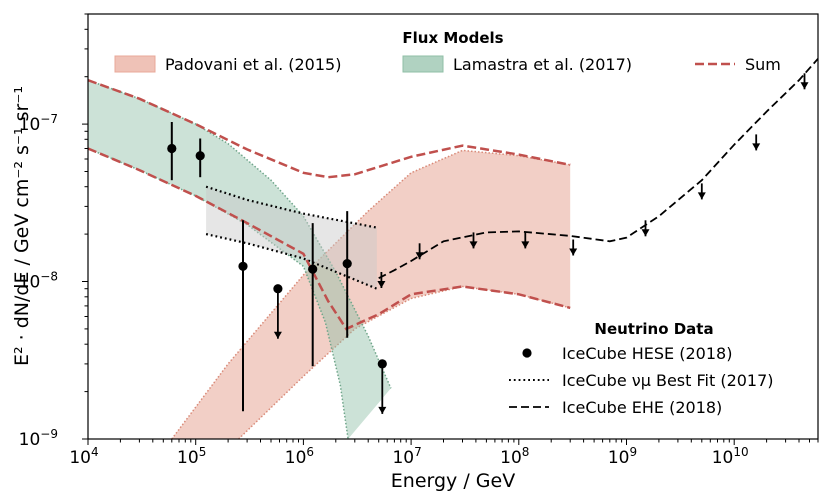  What do you see at coordinates (253, 64) in the screenshot?
I see `flux-legend-label: Padovani et al. (2015)` at bounding box center [253, 64].